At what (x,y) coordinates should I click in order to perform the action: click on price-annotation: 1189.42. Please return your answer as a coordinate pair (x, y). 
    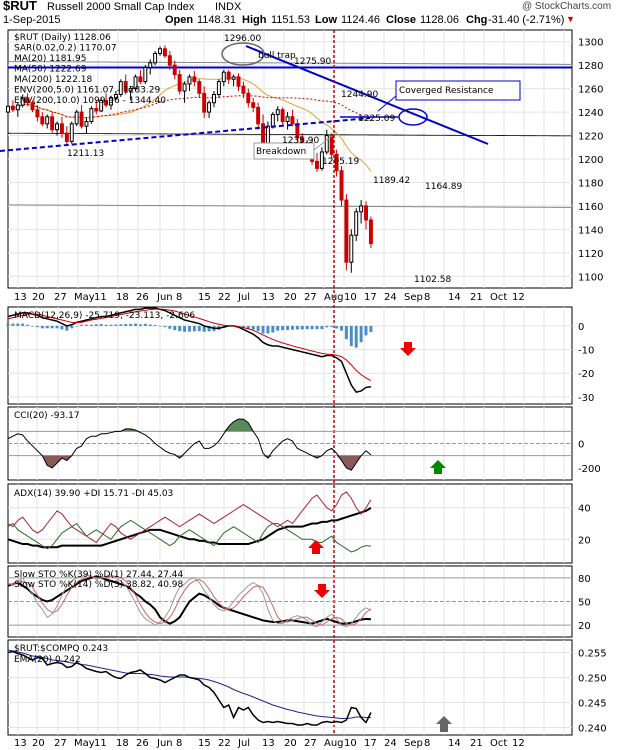
    Looking at the image, I should click on (391, 181).